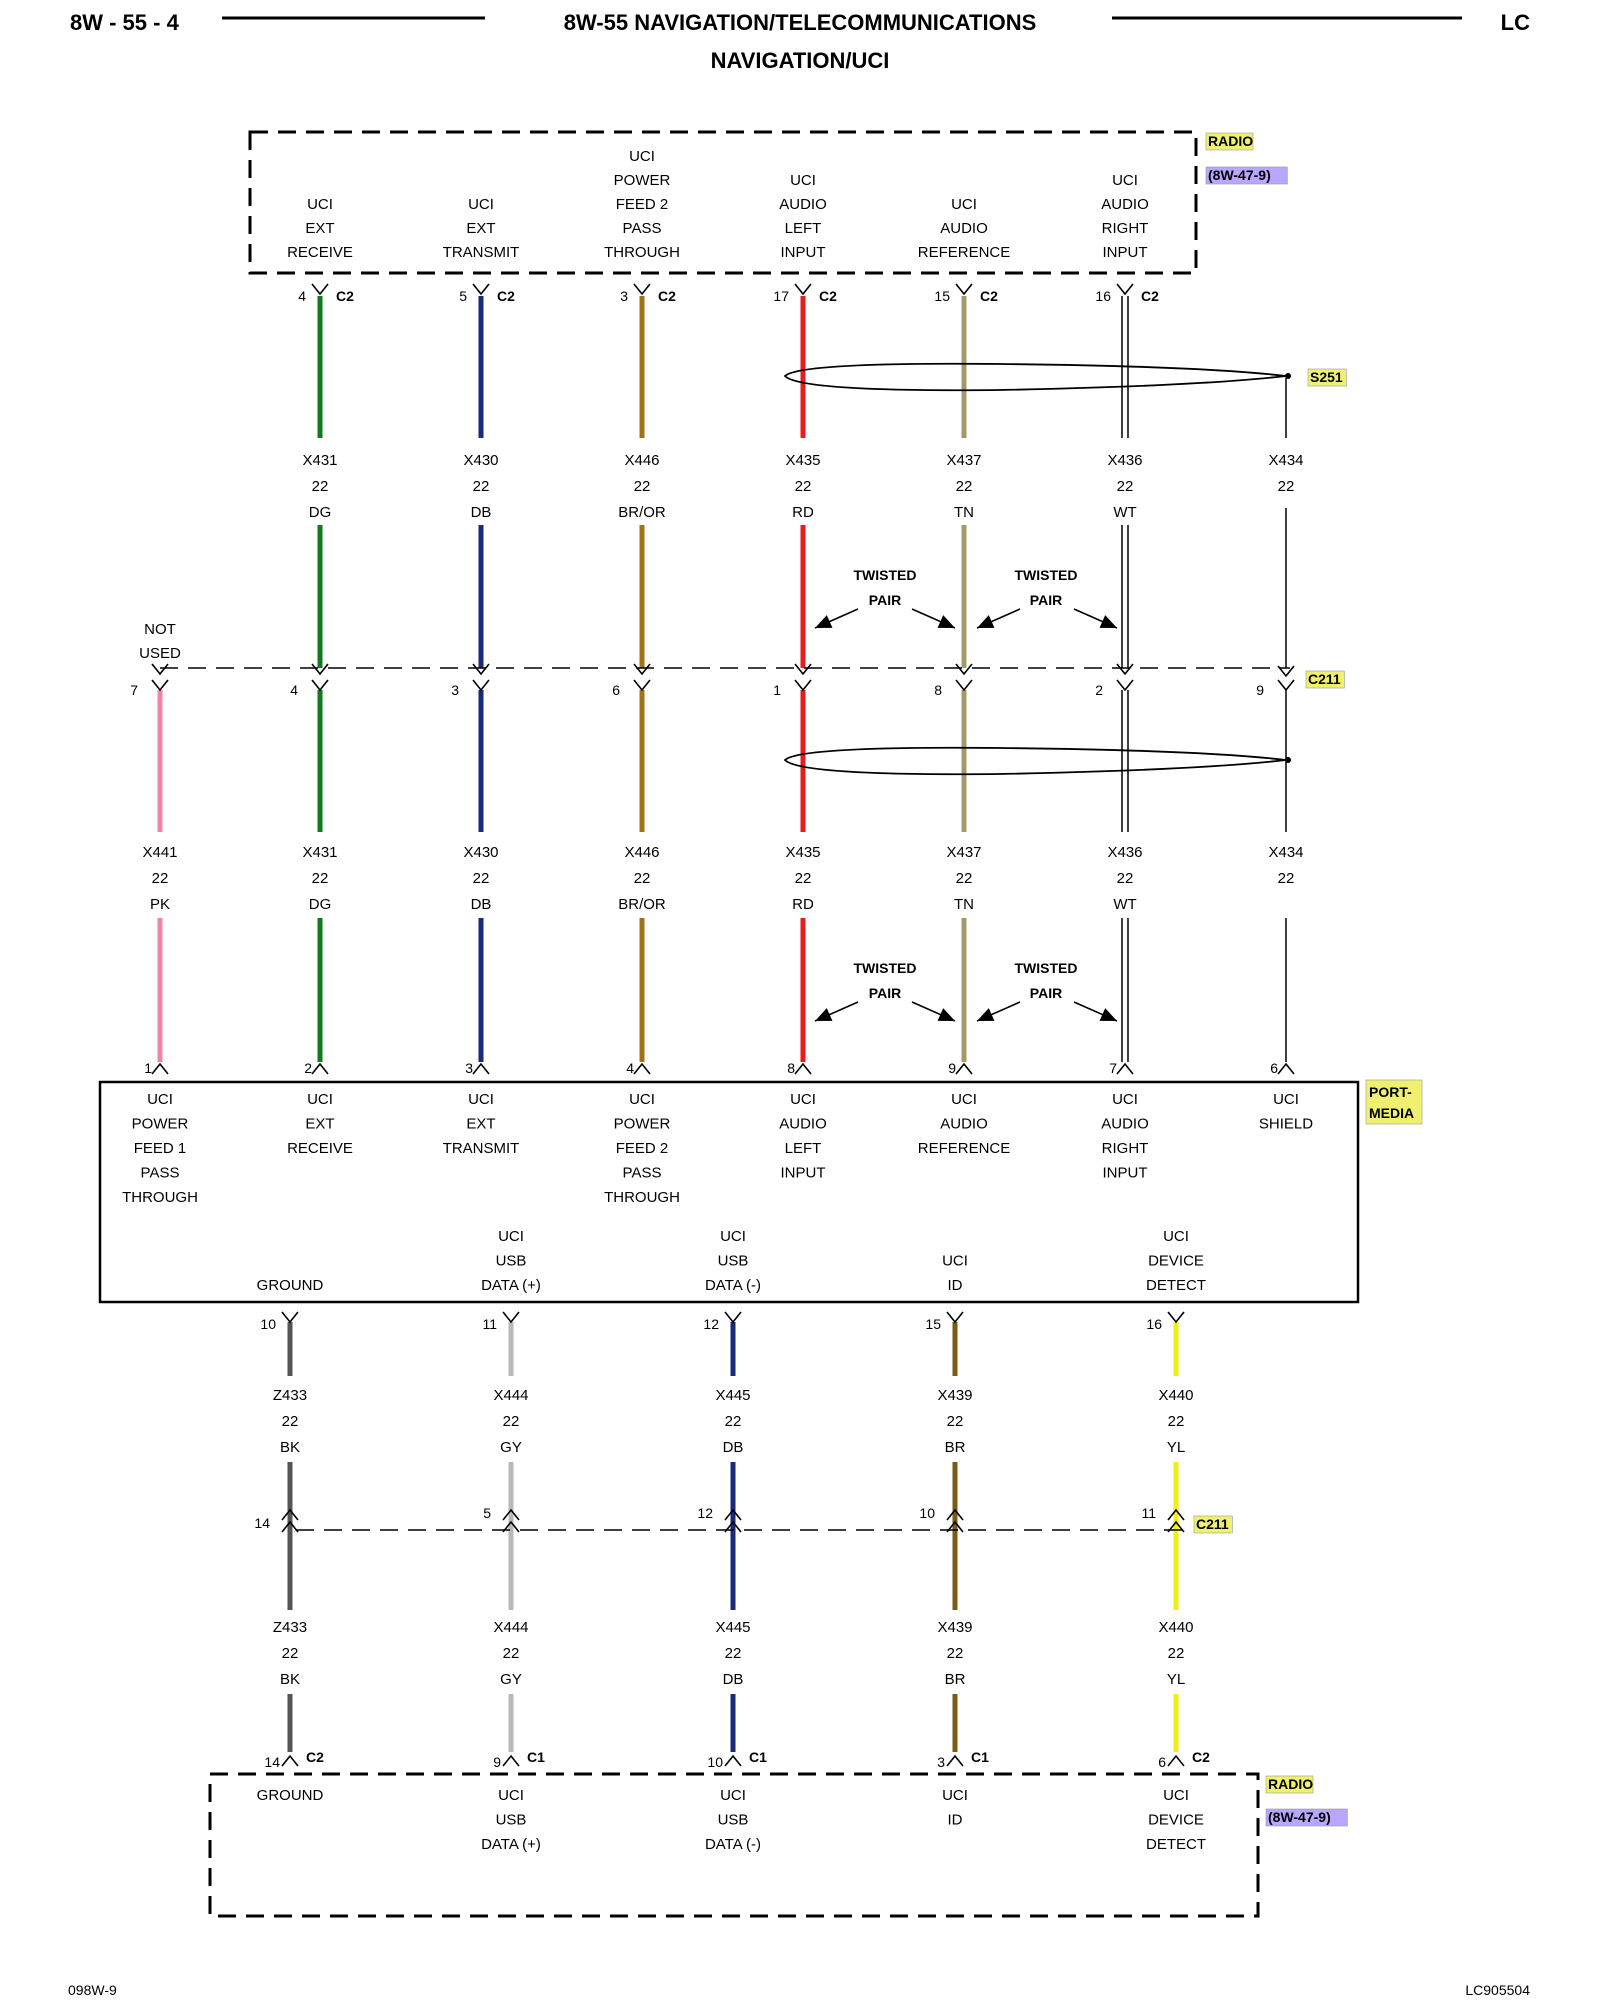 The height and width of the screenshot is (2000, 1600). Describe the element at coordinates (1324, 679) in the screenshot. I see `c211-top-tag: C211` at that location.